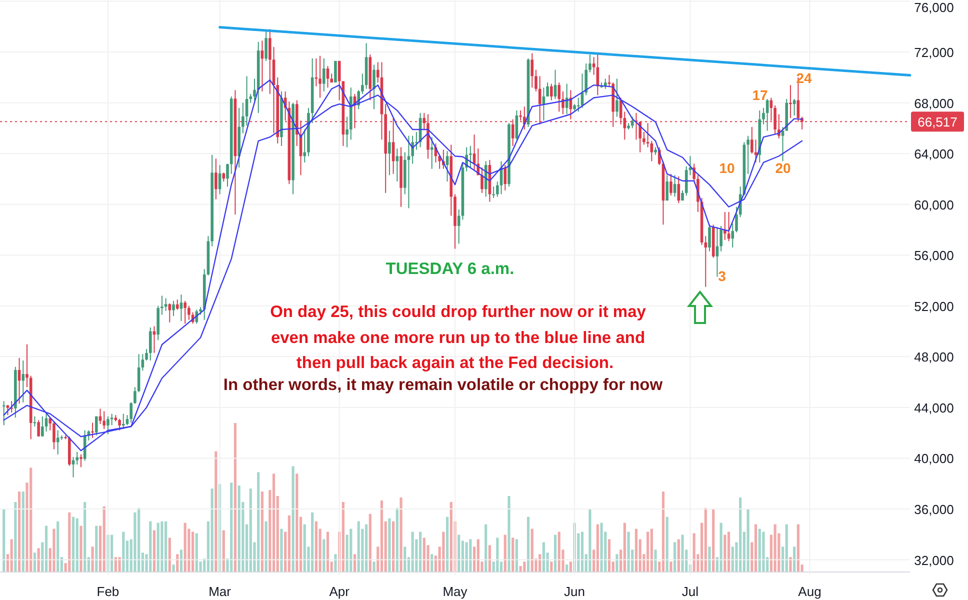  I want to click on annotation: 24, so click(804, 78).